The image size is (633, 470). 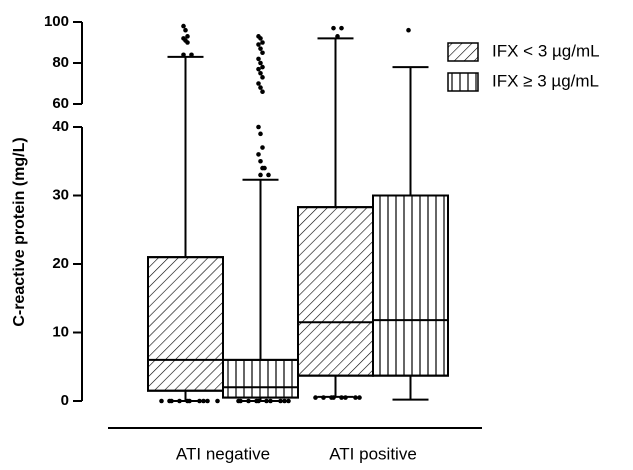 What do you see at coordinates (60, 62) in the screenshot?
I see `y-tick-label: 80` at bounding box center [60, 62].